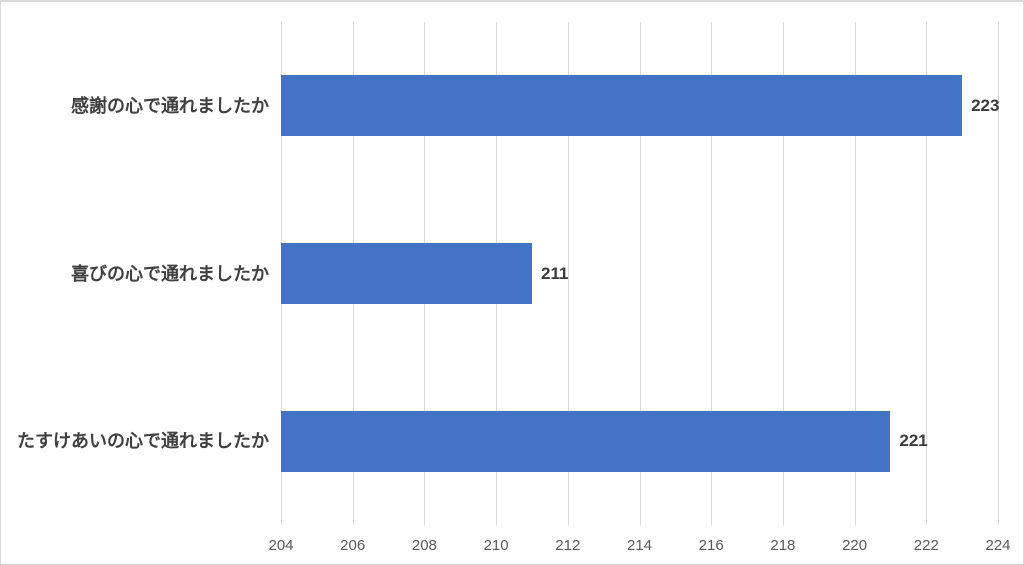 The height and width of the screenshot is (565, 1024). What do you see at coordinates (496, 545) in the screenshot?
I see `x-axis-tick-label: 210` at bounding box center [496, 545].